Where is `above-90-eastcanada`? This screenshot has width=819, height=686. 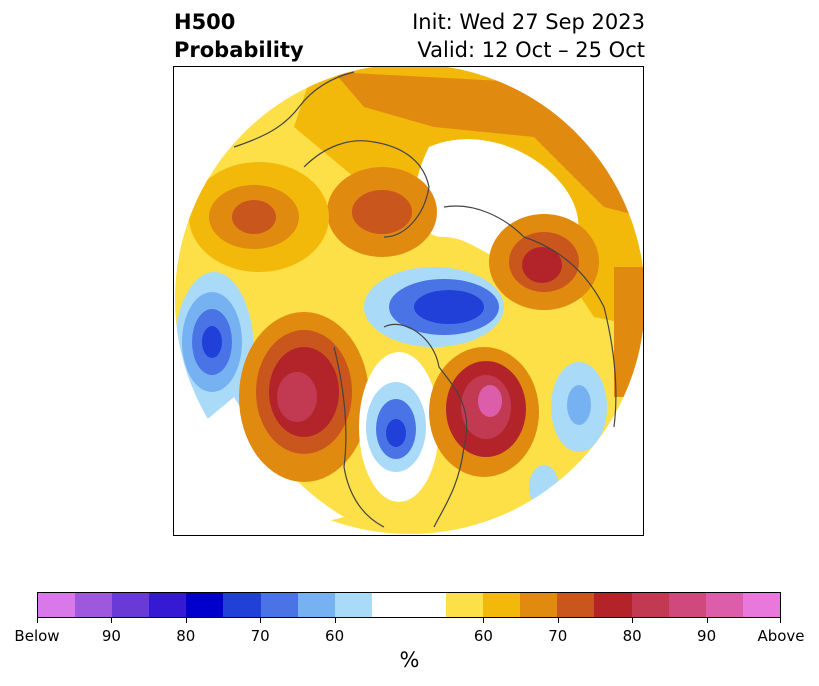
above-90-eastcanada is located at coordinates (490, 401).